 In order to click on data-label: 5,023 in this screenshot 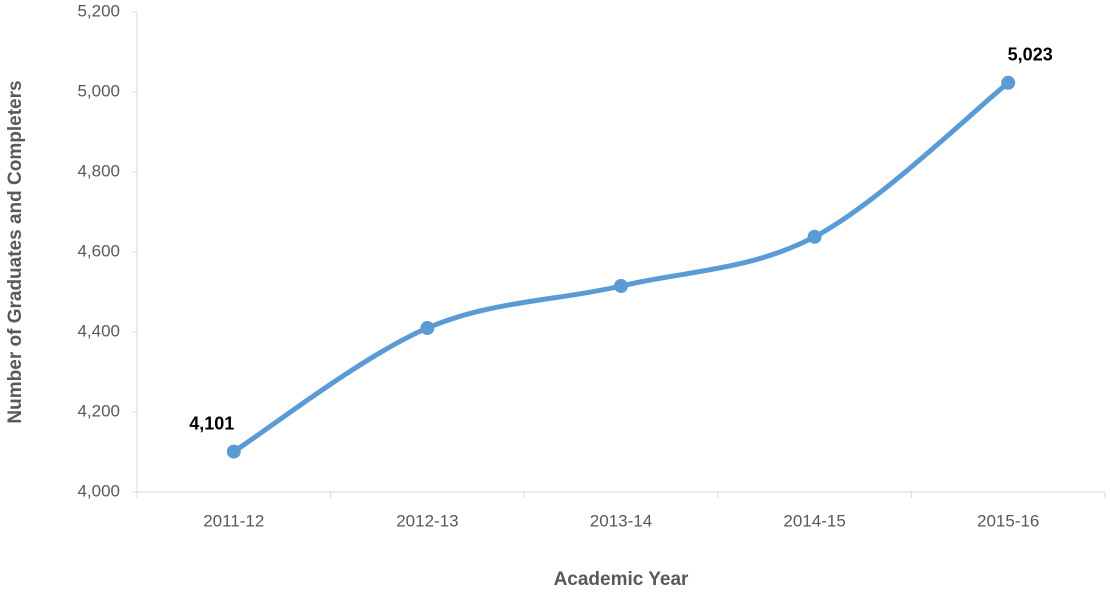, I will do `click(1030, 55)`.